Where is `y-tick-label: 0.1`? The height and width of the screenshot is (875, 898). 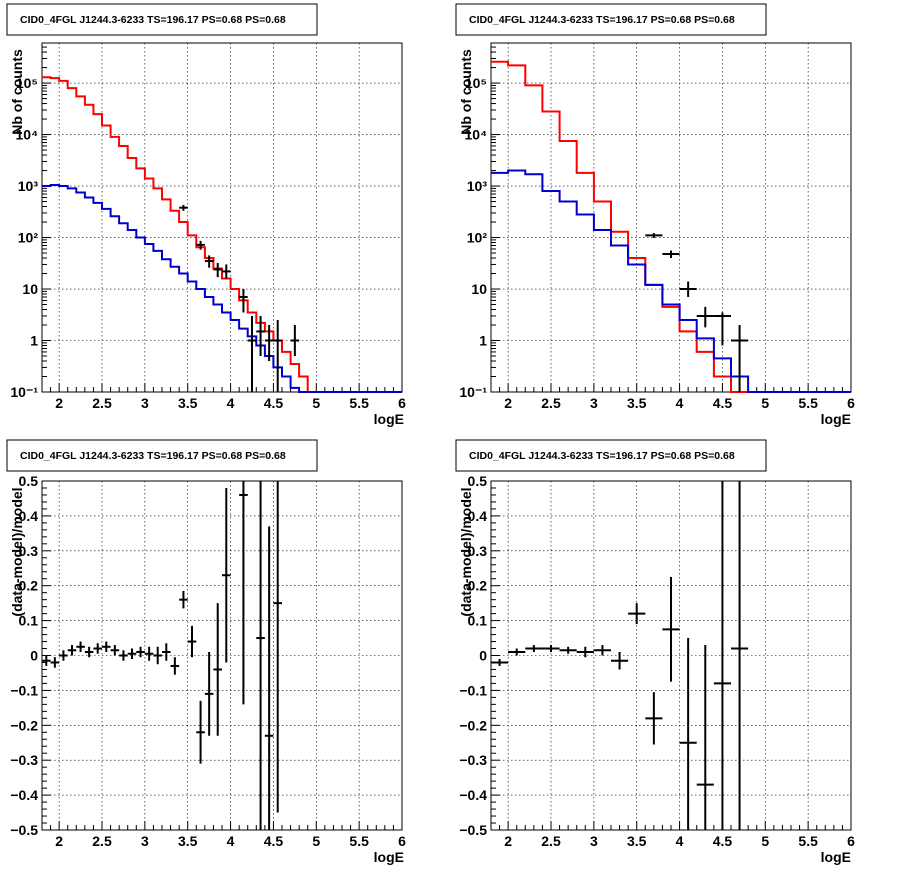
y-tick-label: 0.1 is located at coordinates (29, 621).